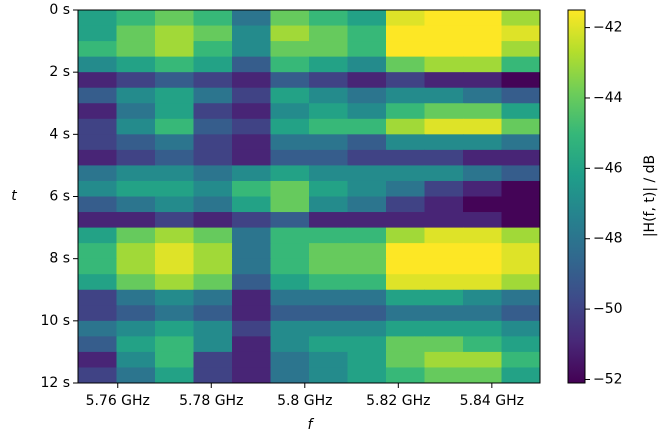 The width and height of the screenshot is (665, 441). I want to click on y-tick-label: 2 s, so click(59, 72).